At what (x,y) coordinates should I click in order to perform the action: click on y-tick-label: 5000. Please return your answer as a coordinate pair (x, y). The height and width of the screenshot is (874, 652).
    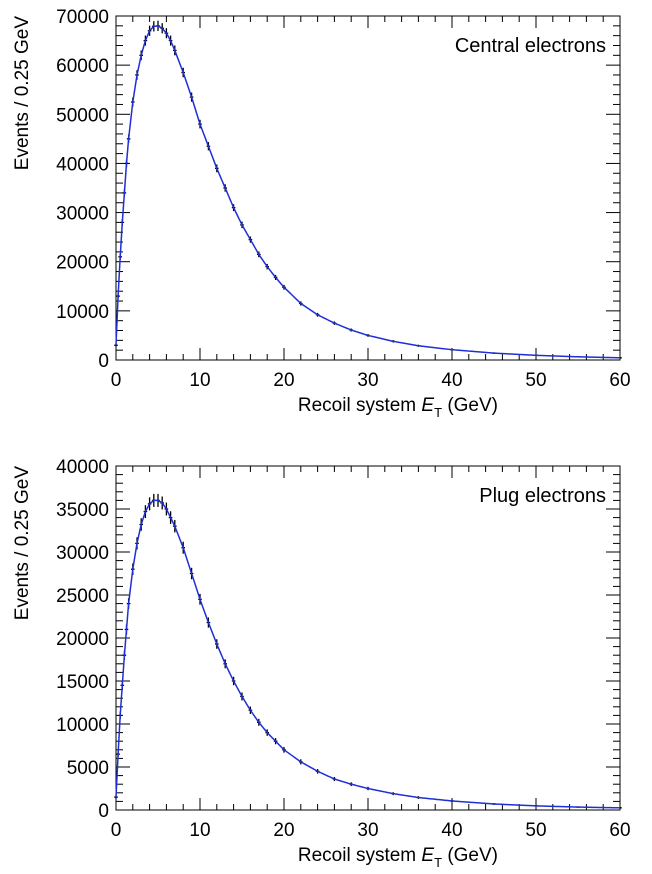
    Looking at the image, I should click on (88, 768).